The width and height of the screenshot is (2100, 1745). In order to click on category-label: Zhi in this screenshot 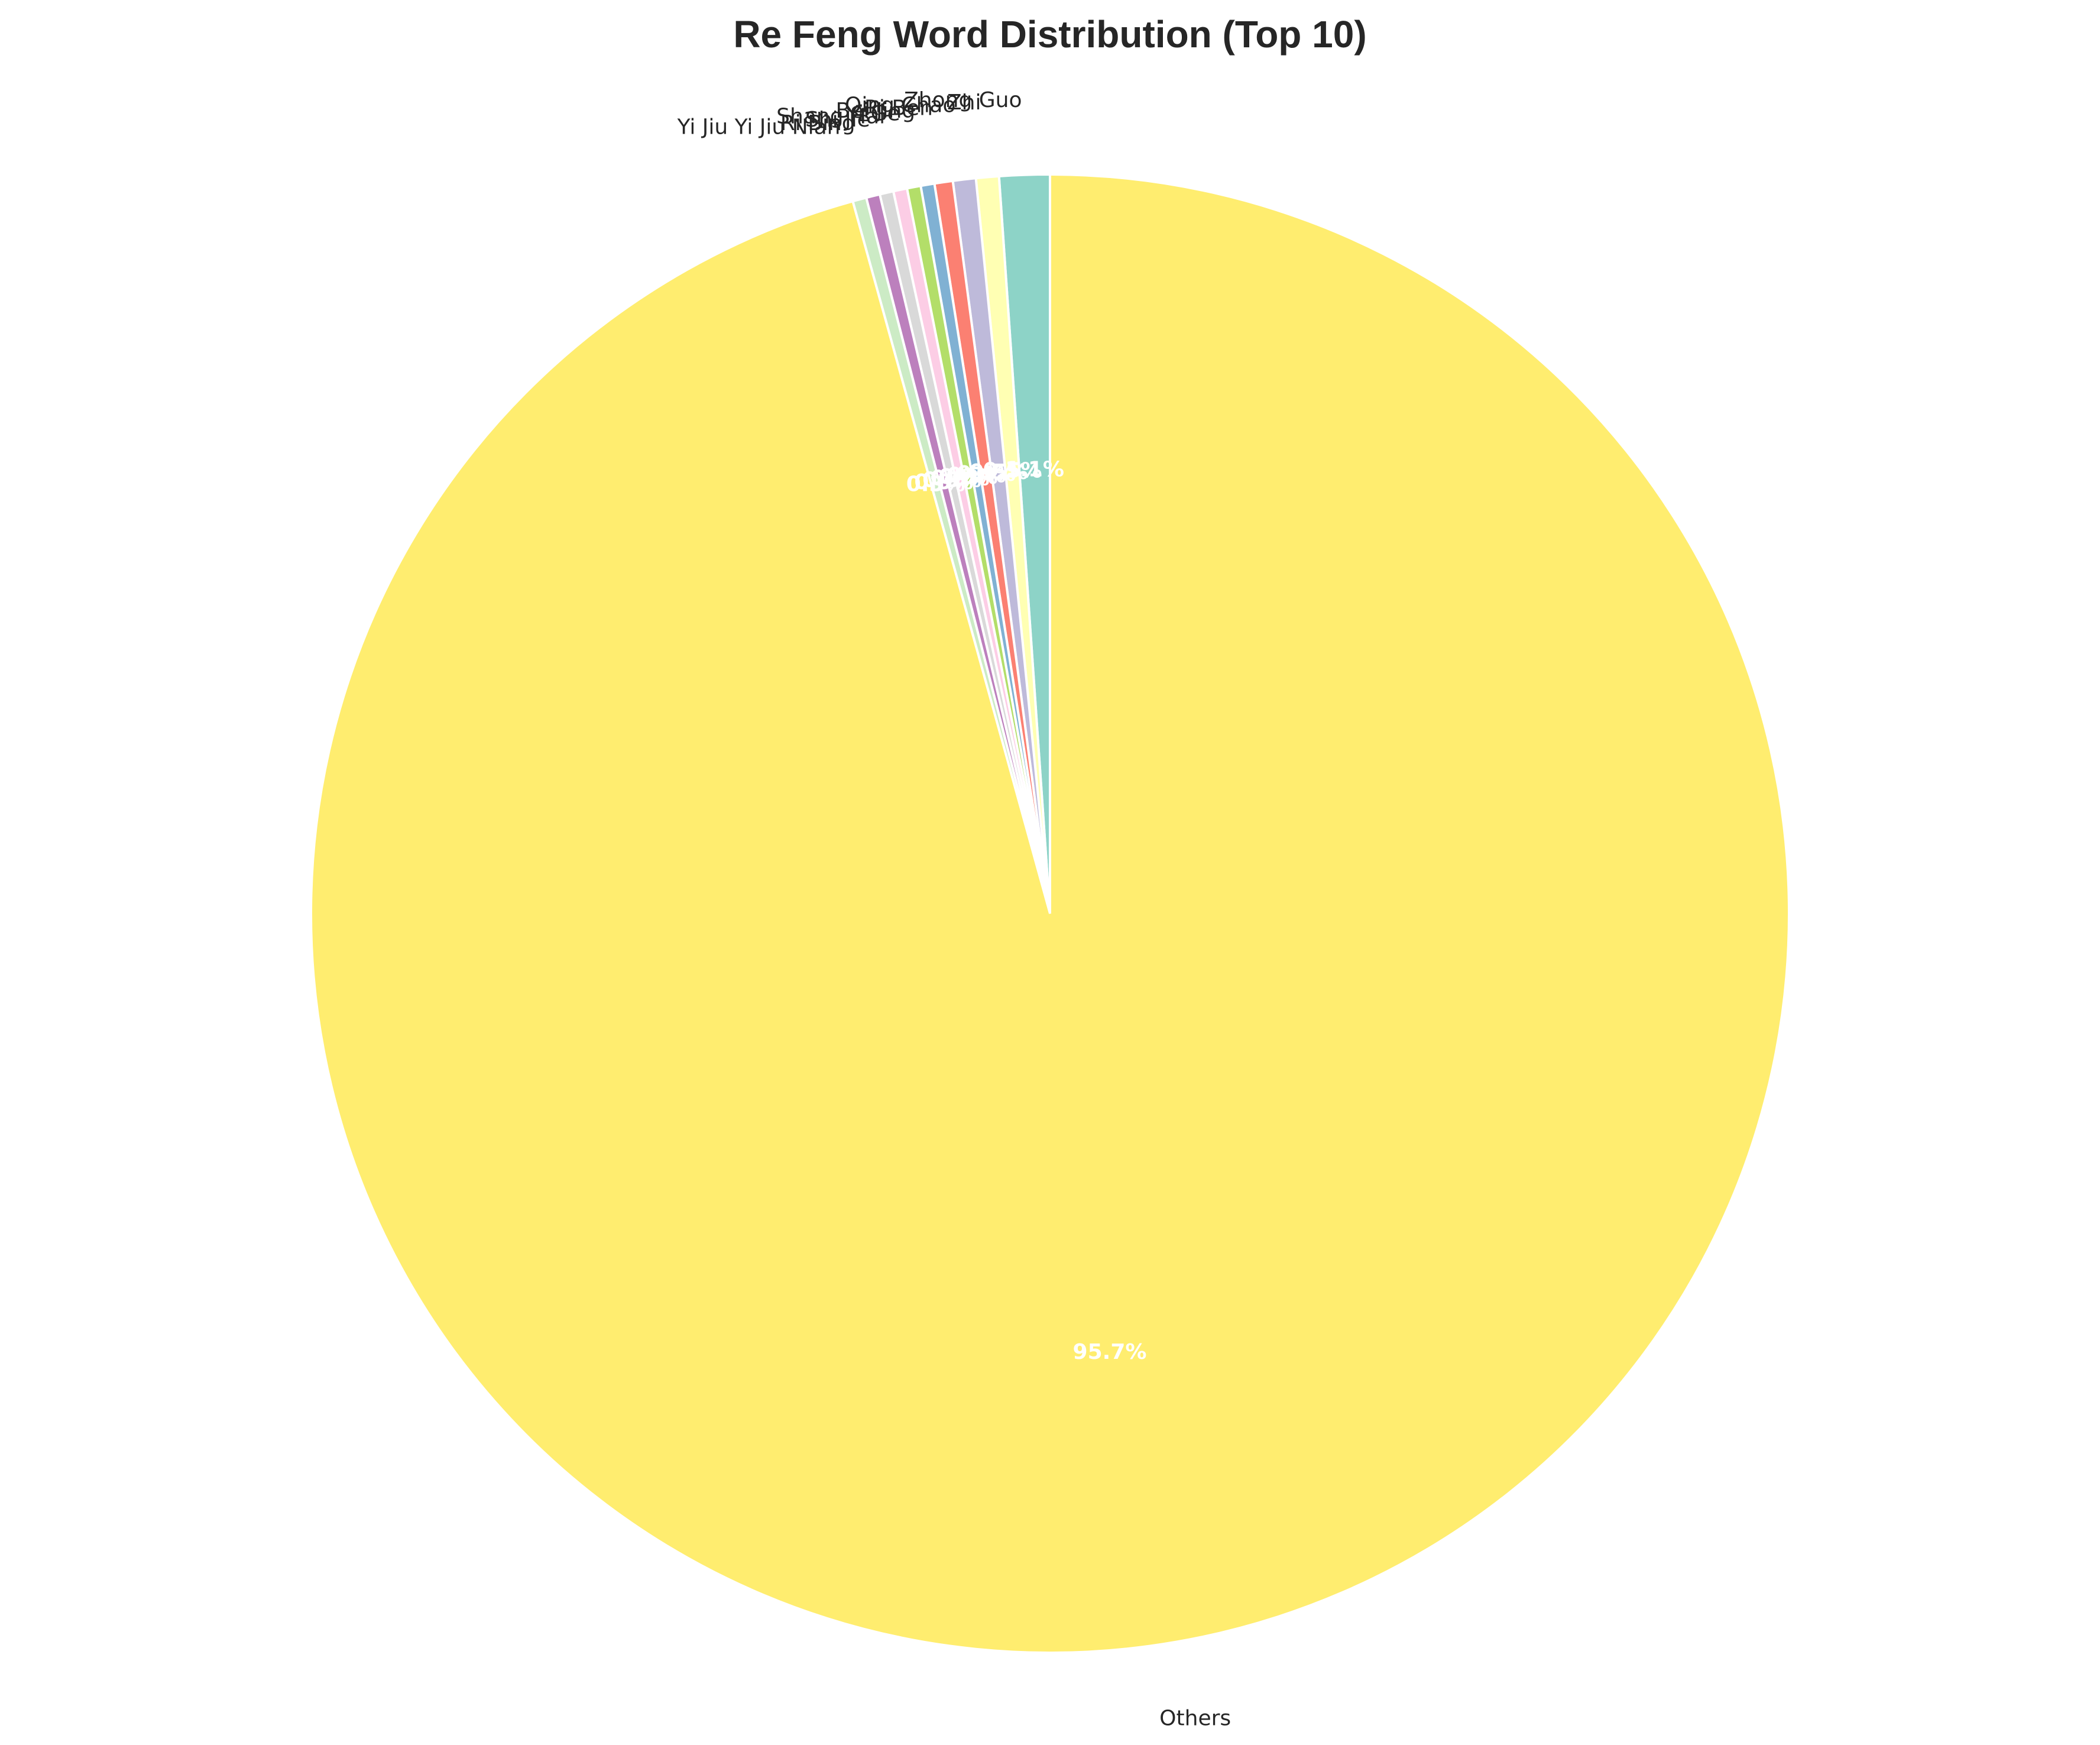, I will do `click(964, 103)`.